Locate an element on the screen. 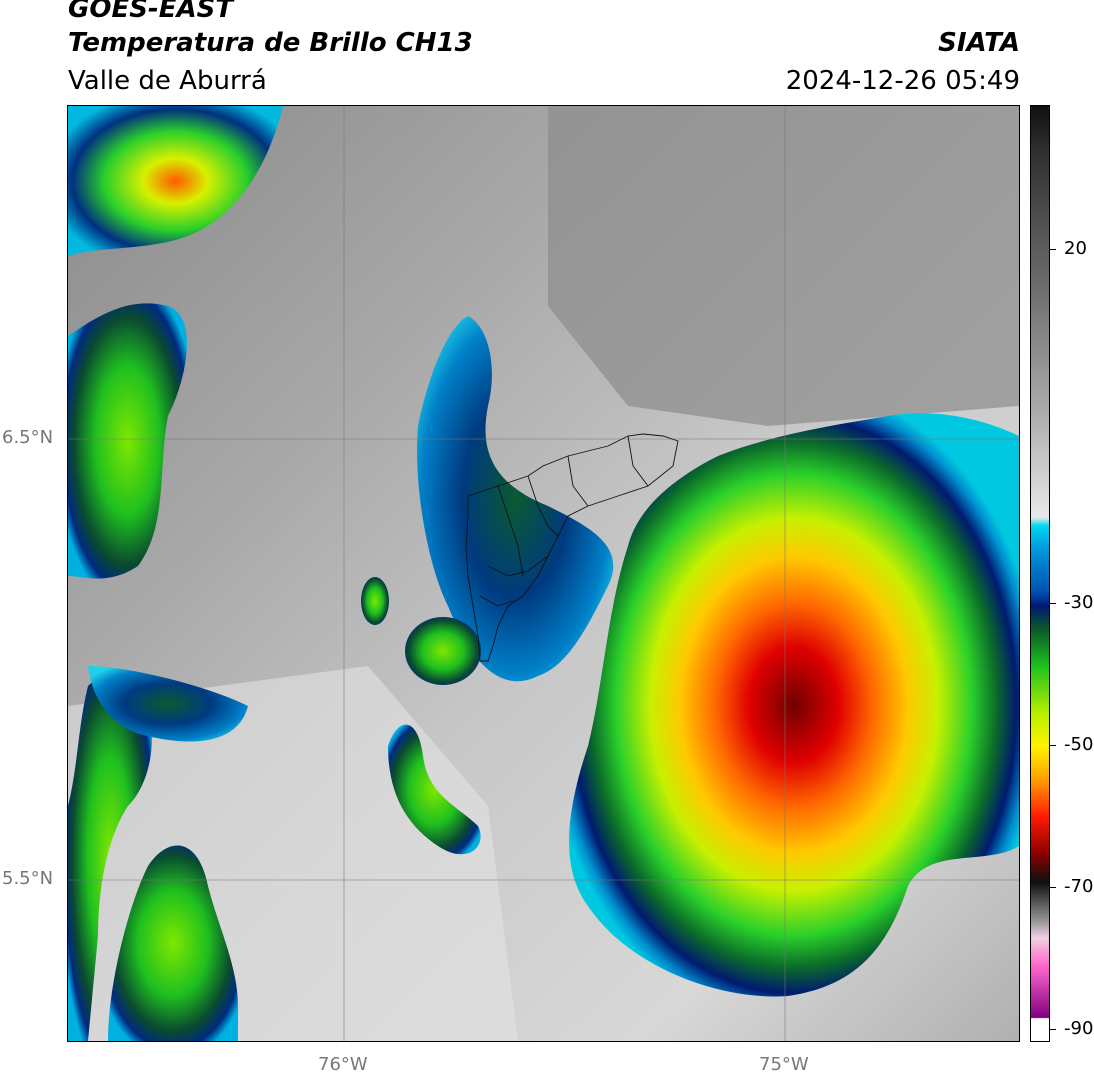  colorbar-svg is located at coordinates (1040, 573).